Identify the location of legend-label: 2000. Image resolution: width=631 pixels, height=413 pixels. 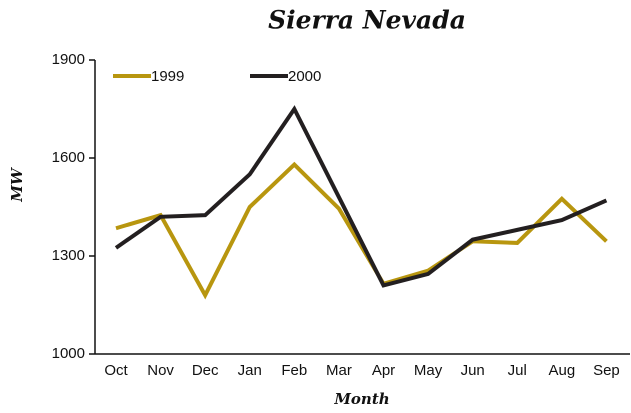
(304, 76).